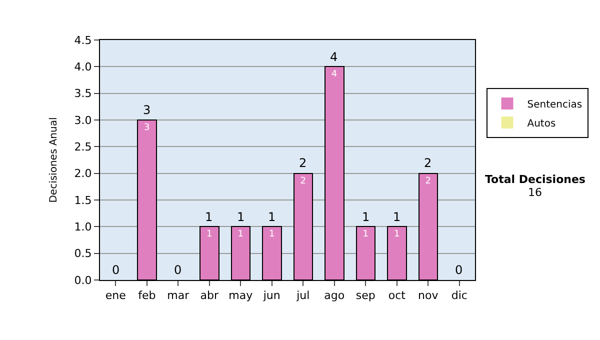  What do you see at coordinates (271, 295) in the screenshot?
I see `x-tick-label: jun` at bounding box center [271, 295].